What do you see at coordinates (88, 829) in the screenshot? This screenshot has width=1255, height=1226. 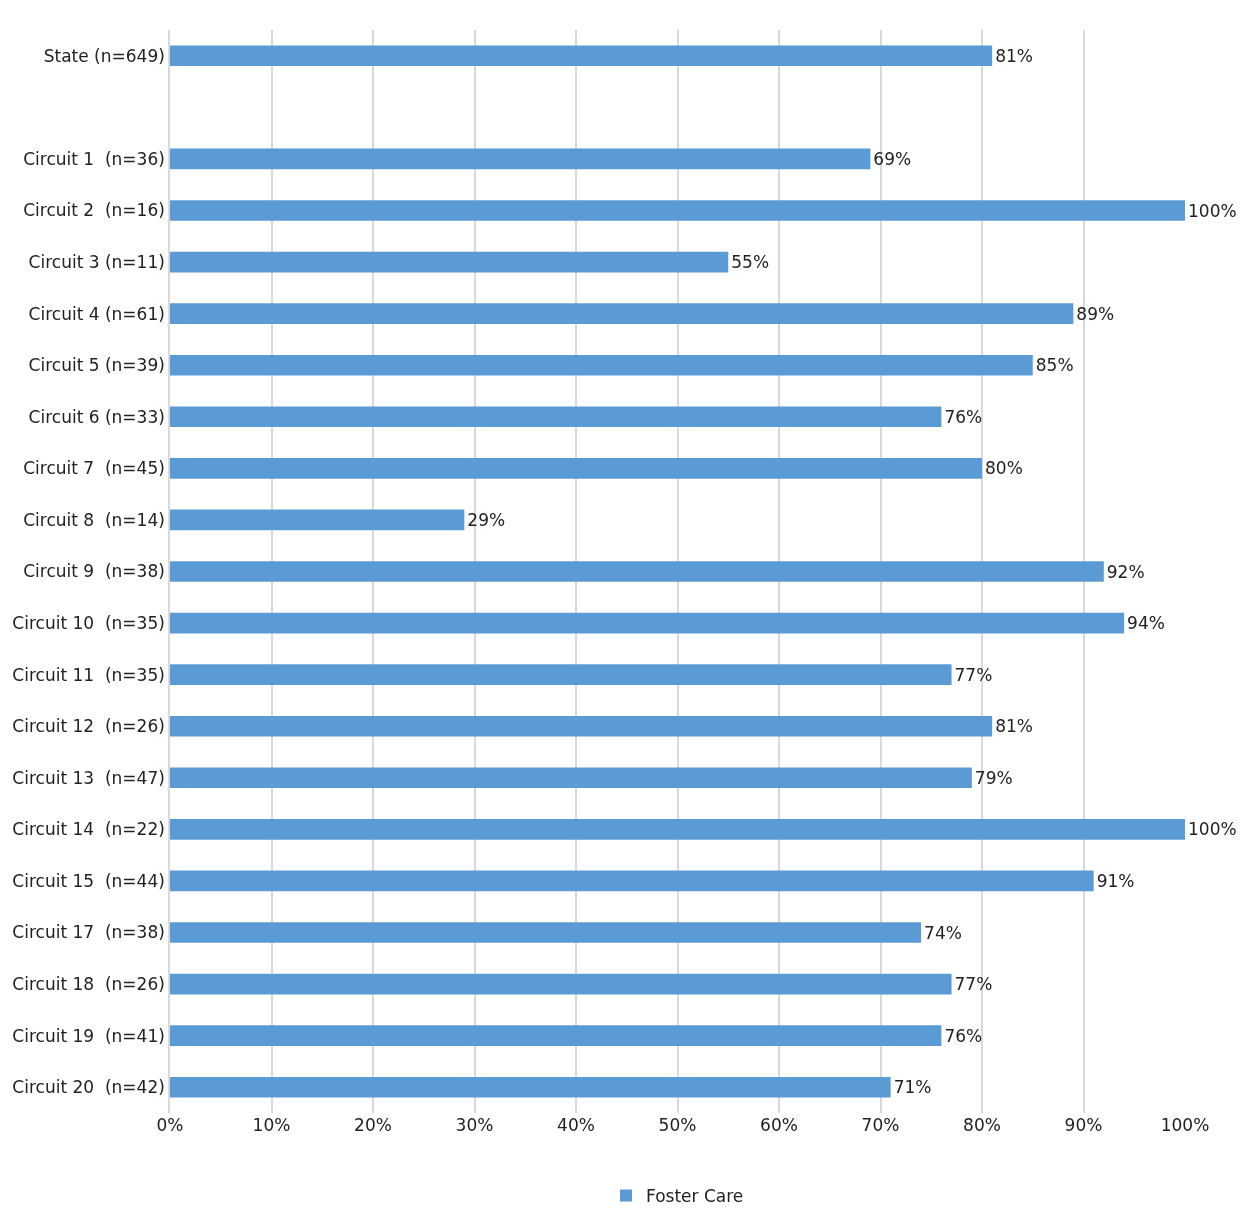 I see `y-tick-label: Circuit 14 (n=22)` at bounding box center [88, 829].